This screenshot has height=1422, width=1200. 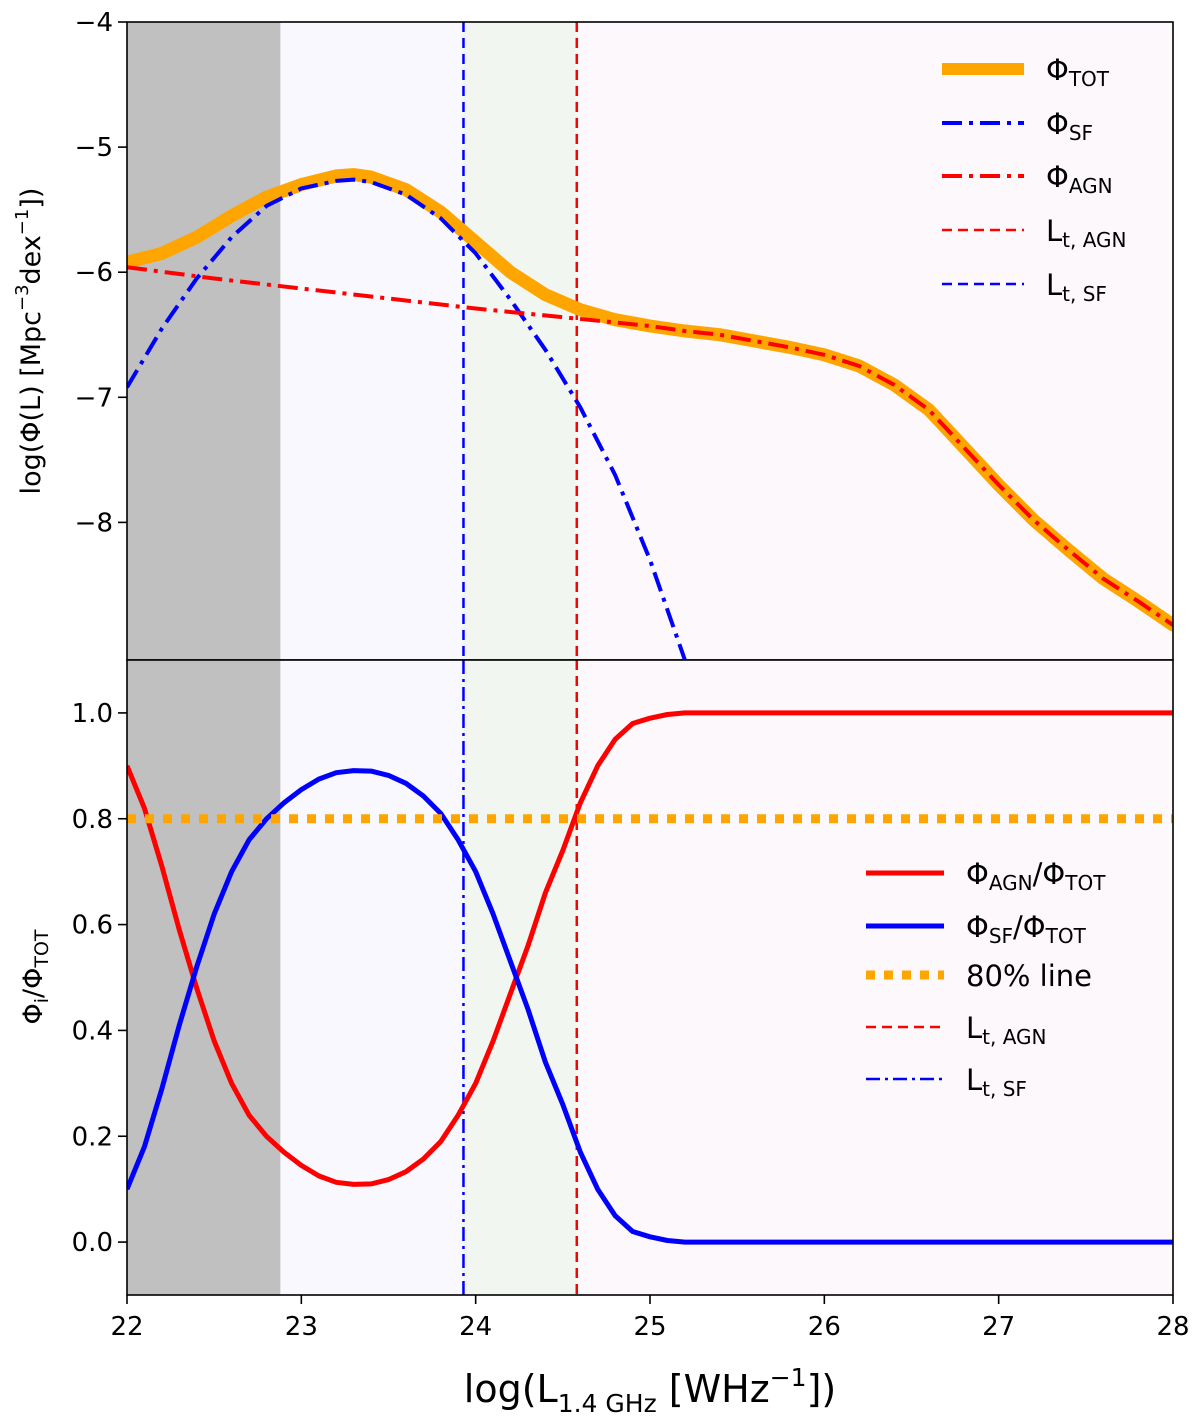 I want to click on x-axis-label: log(L1.4 GHz [WHz−1]), so click(x=650, y=1390).